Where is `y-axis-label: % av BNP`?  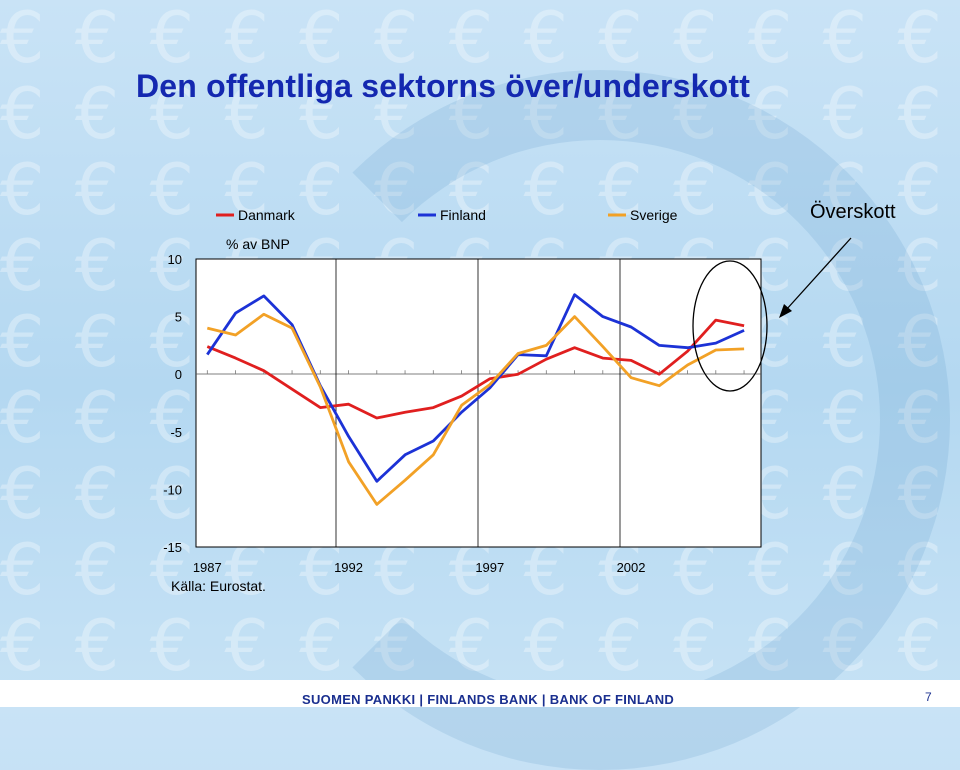 y-axis-label: % av BNP is located at coordinates (258, 244).